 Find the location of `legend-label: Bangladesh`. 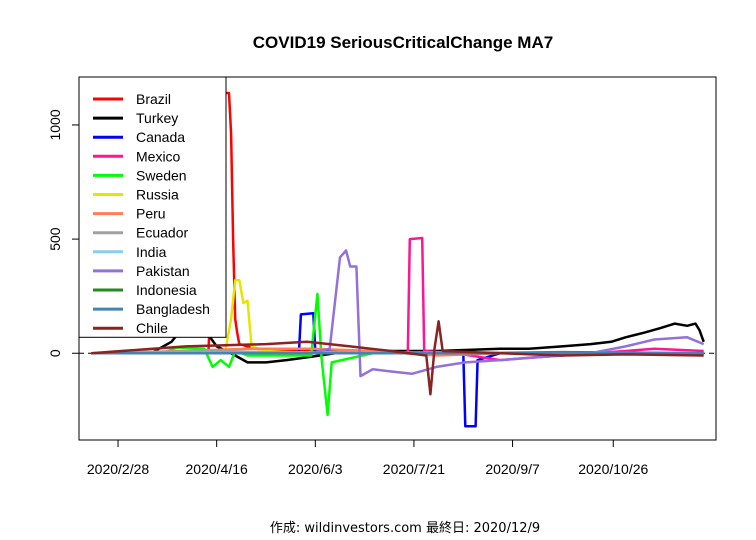

legend-label: Bangladesh is located at coordinates (173, 309).